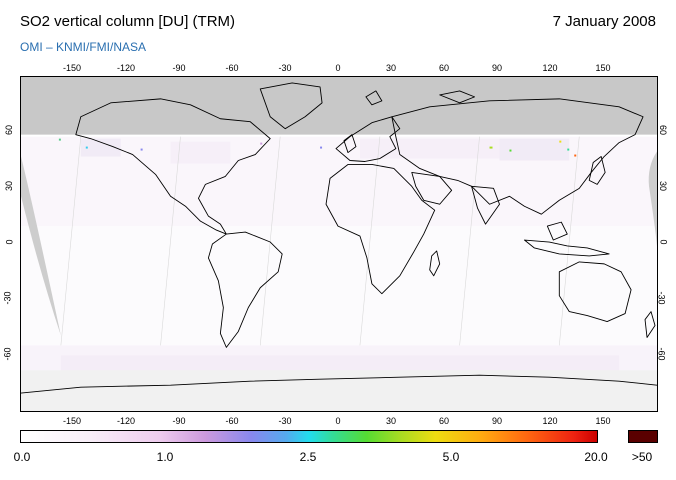 The image size is (676, 480). What do you see at coordinates (41, 246) in the screenshot?
I see `no-data-left` at bounding box center [41, 246].